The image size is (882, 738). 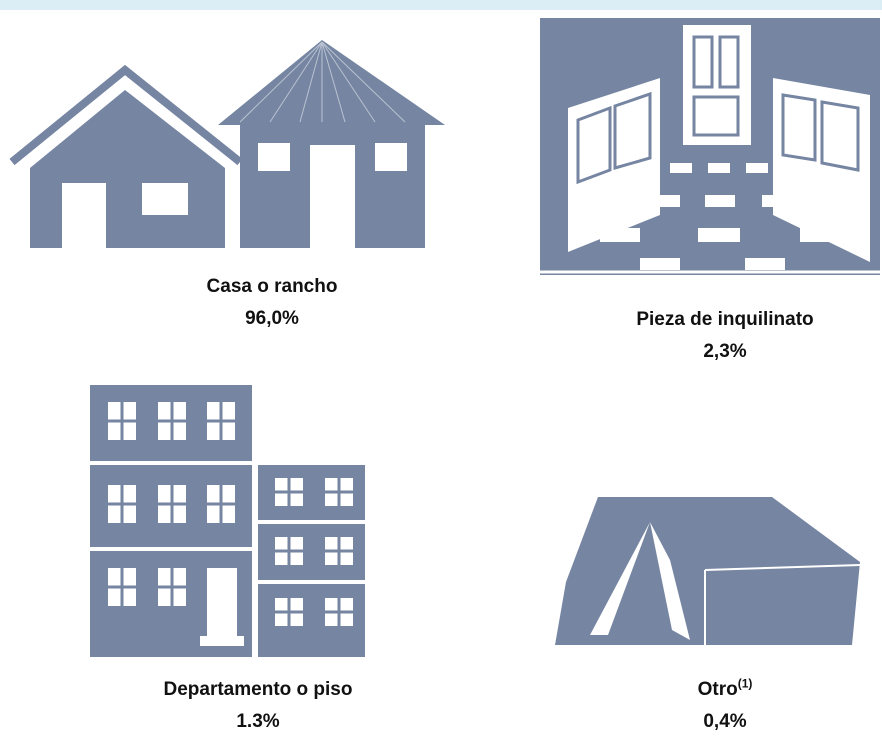 I want to click on item-superscript: (1), so click(x=745, y=683).